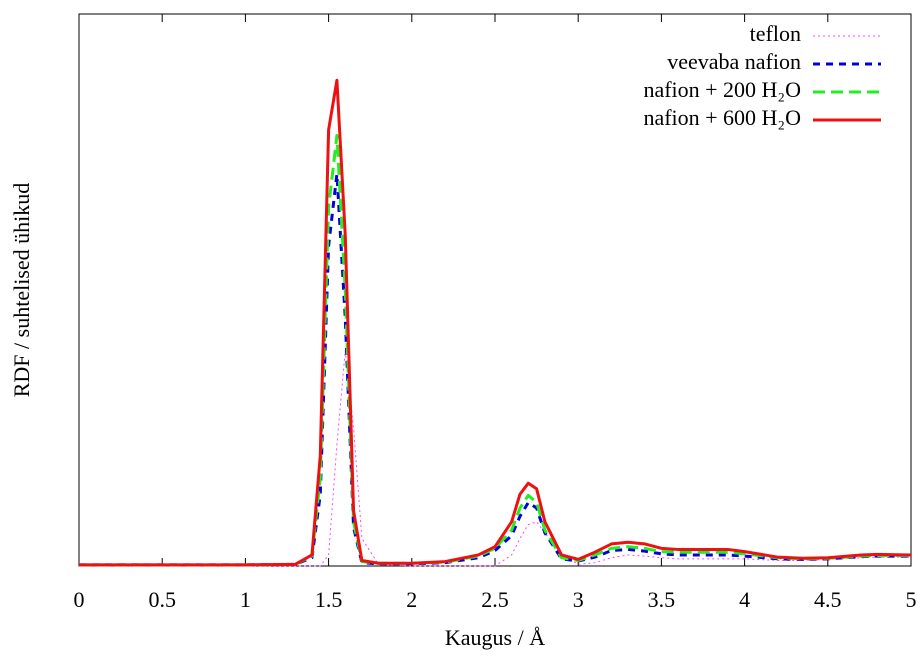 The height and width of the screenshot is (657, 924). I want to click on x-tick-label: 3.5, so click(662, 599).